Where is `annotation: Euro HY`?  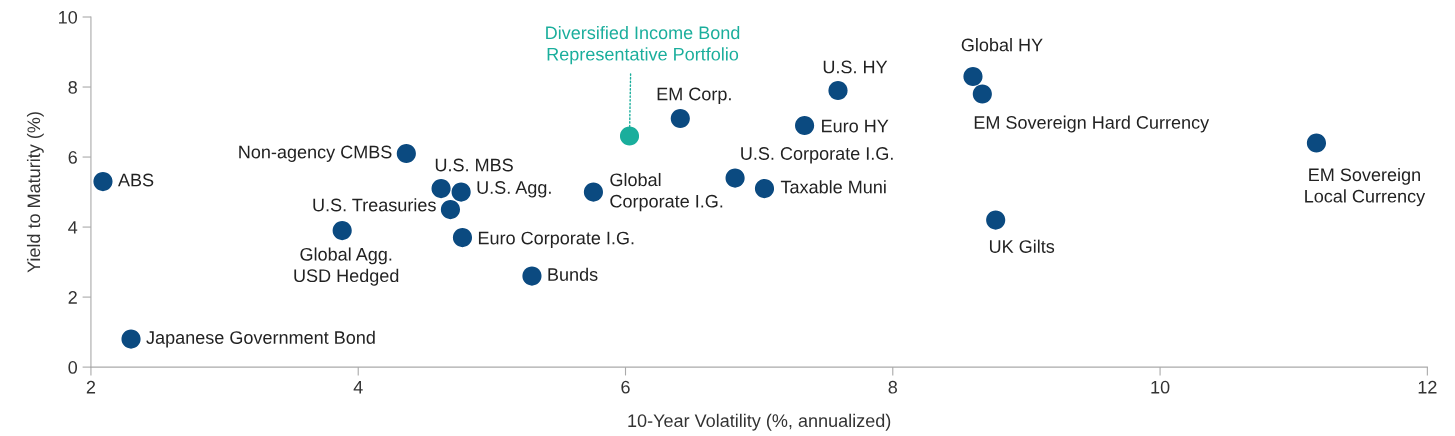 annotation: Euro HY is located at coordinates (855, 126).